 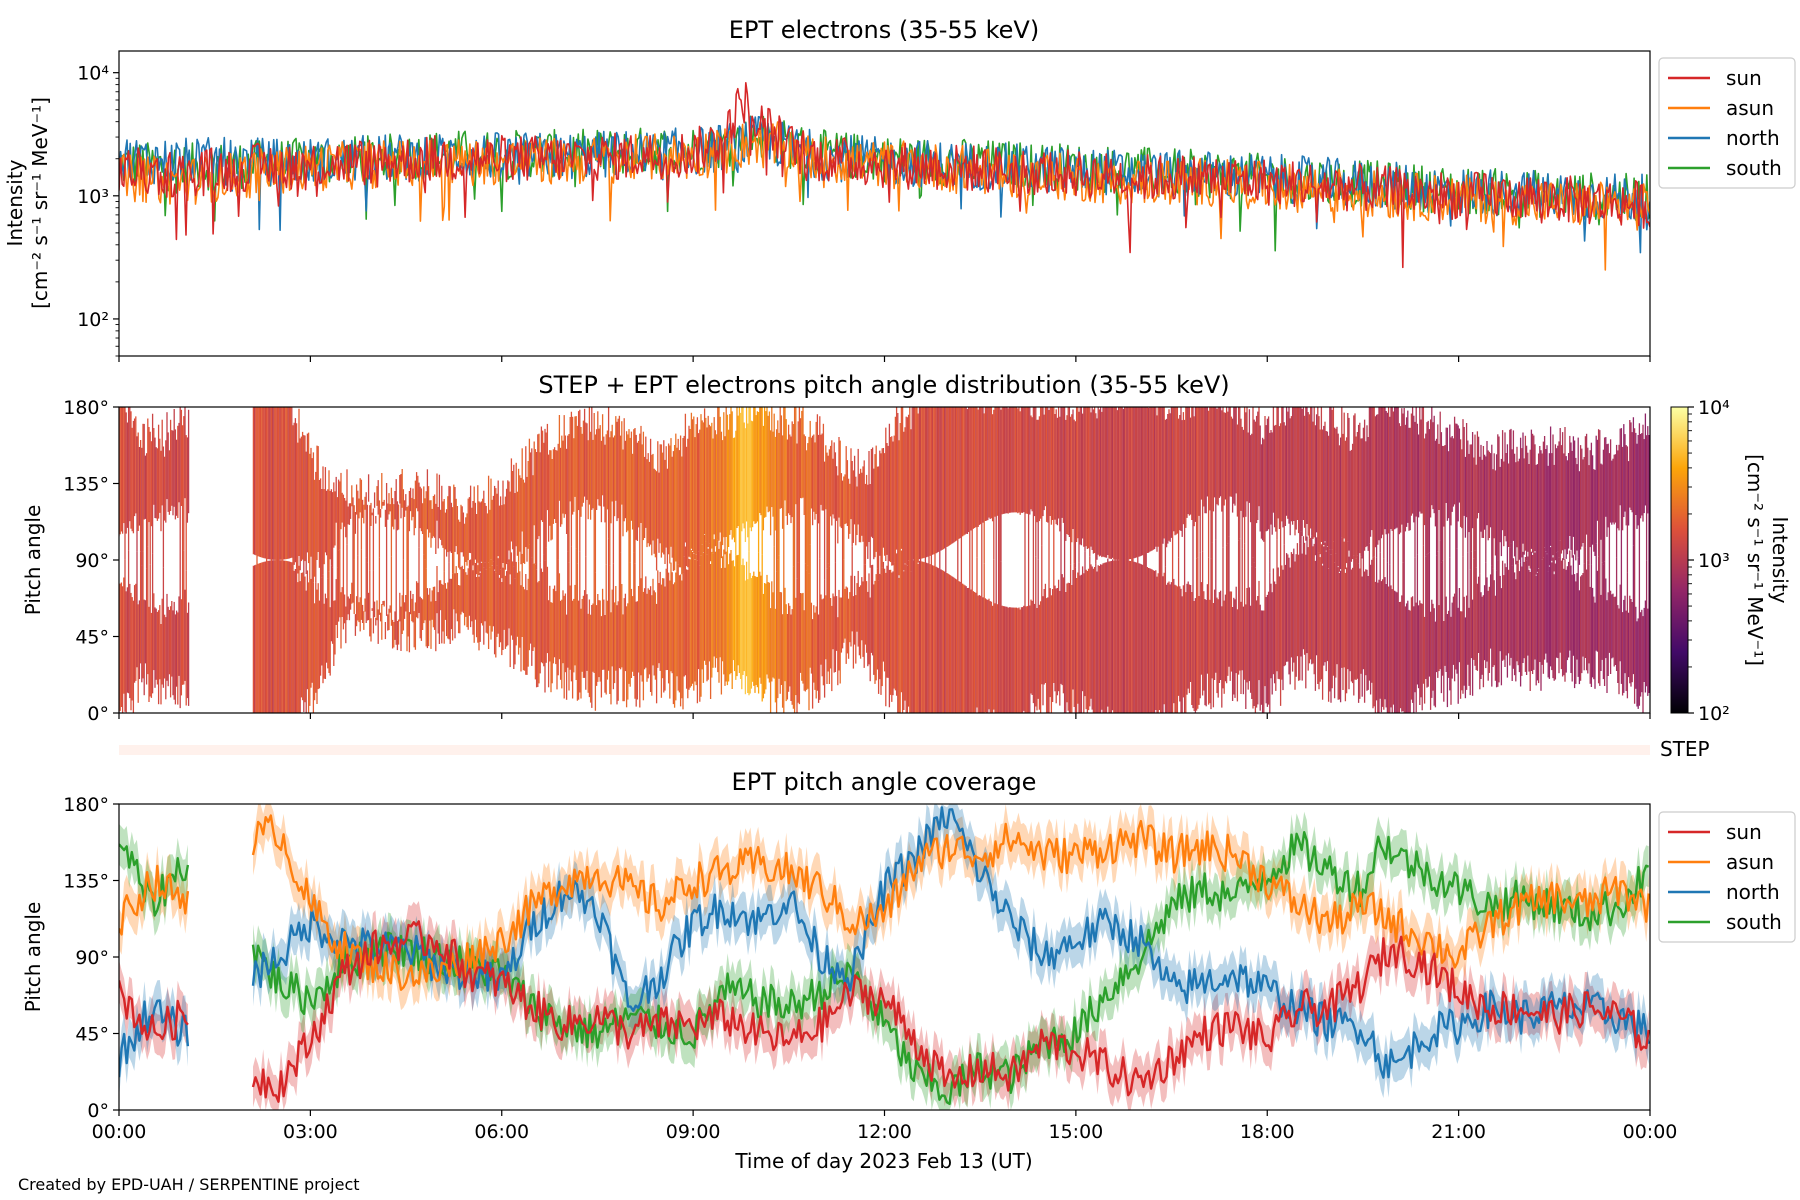 I want to click on panel1-yticks: 10² 10³ 10⁴, so click(x=98, y=210).